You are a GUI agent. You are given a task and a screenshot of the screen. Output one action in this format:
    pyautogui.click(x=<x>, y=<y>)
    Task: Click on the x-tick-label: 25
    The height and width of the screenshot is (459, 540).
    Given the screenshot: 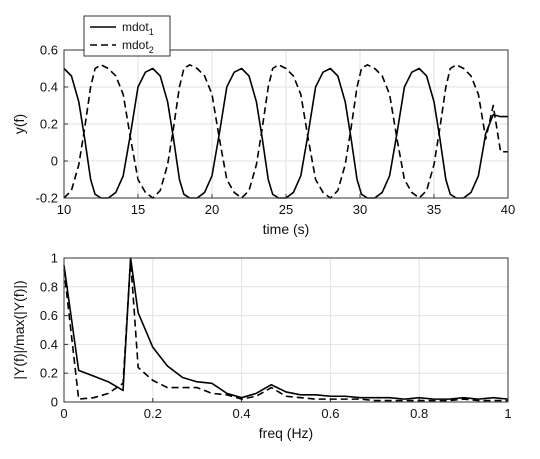 What is the action you would take?
    pyautogui.click(x=286, y=209)
    